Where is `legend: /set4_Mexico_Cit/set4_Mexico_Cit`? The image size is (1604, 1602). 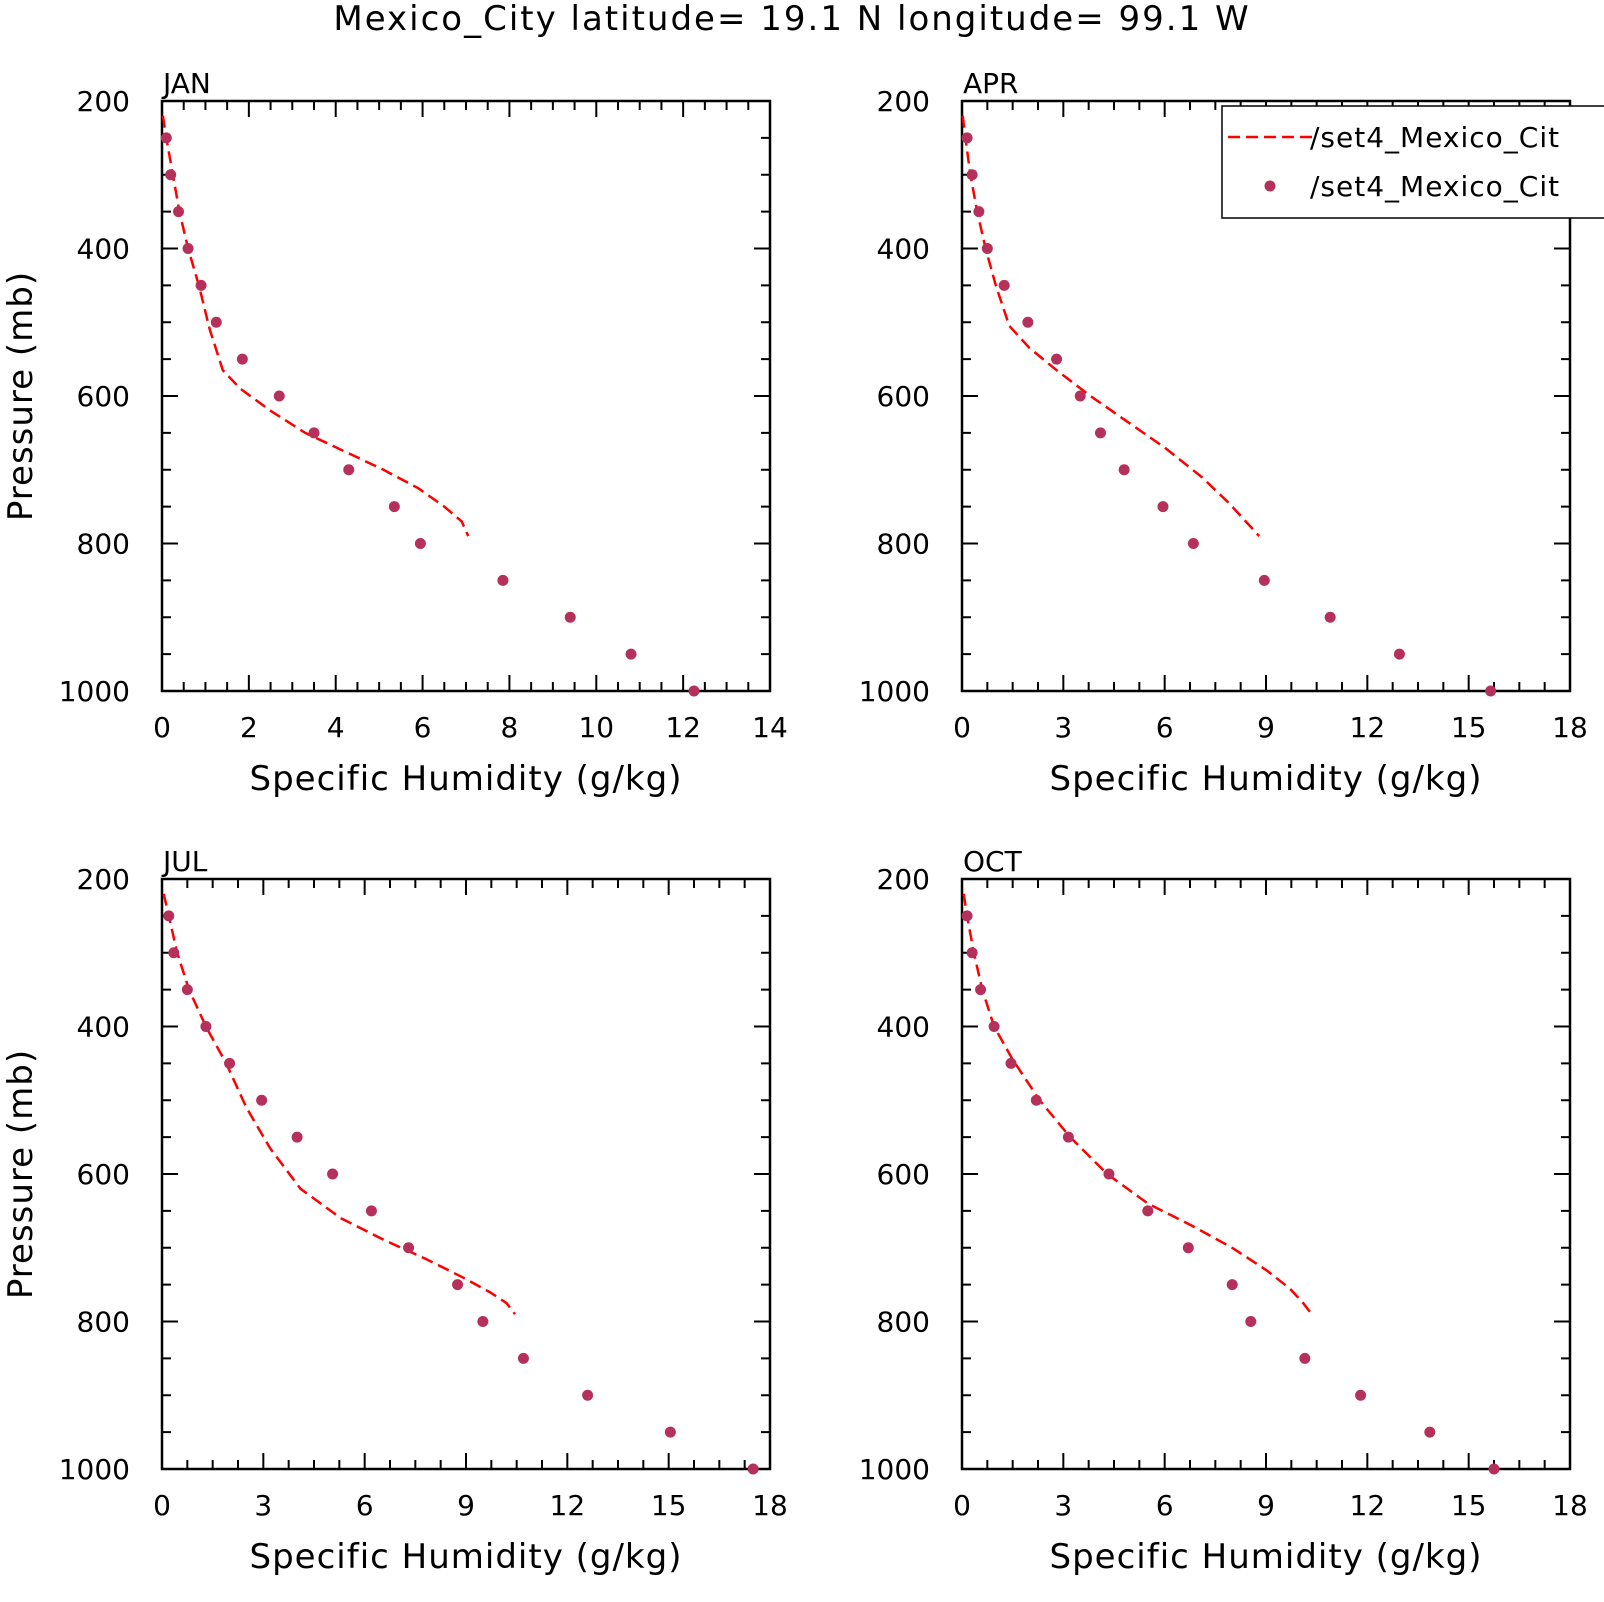
legend: /set4_Mexico_Cit/set4_Mexico_Cit is located at coordinates (1412, 162).